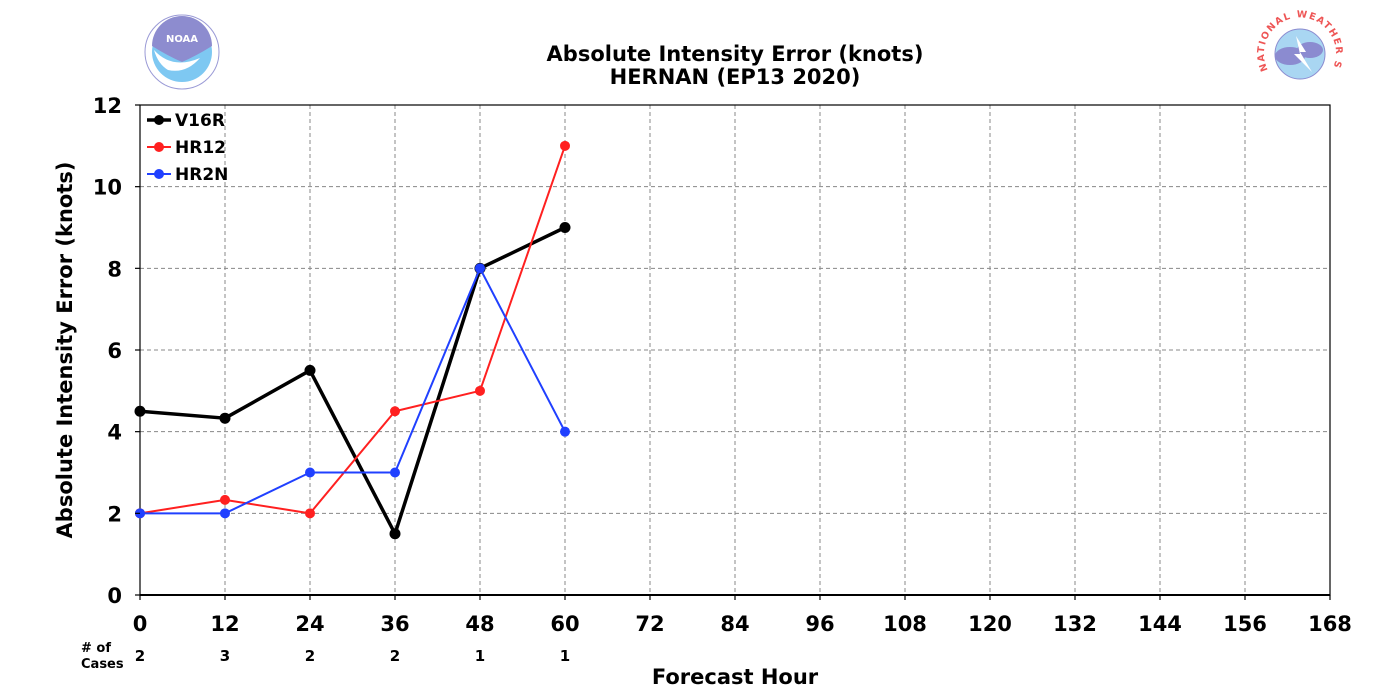  What do you see at coordinates (564, 624) in the screenshot?
I see `x-tick-label: 60` at bounding box center [564, 624].